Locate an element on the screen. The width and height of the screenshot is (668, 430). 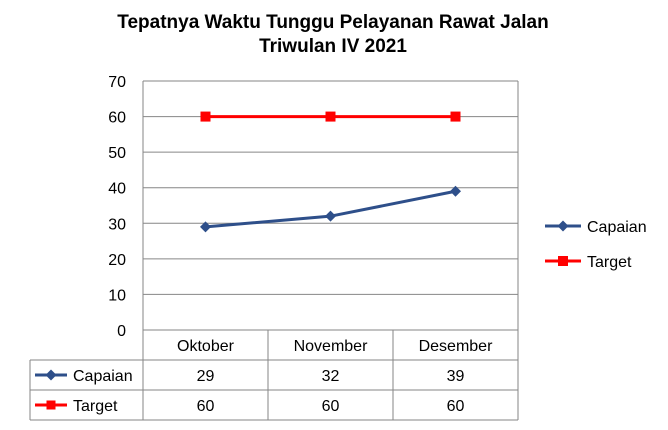
table-series-name: Target is located at coordinates (95, 406).